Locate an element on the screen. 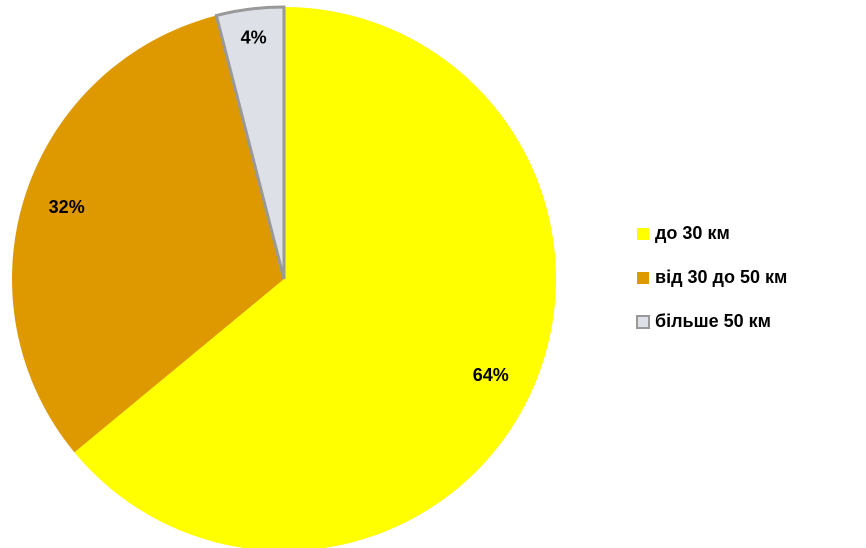 The image size is (866, 548). legend-label: від 30 до 50 км is located at coordinates (721, 277).